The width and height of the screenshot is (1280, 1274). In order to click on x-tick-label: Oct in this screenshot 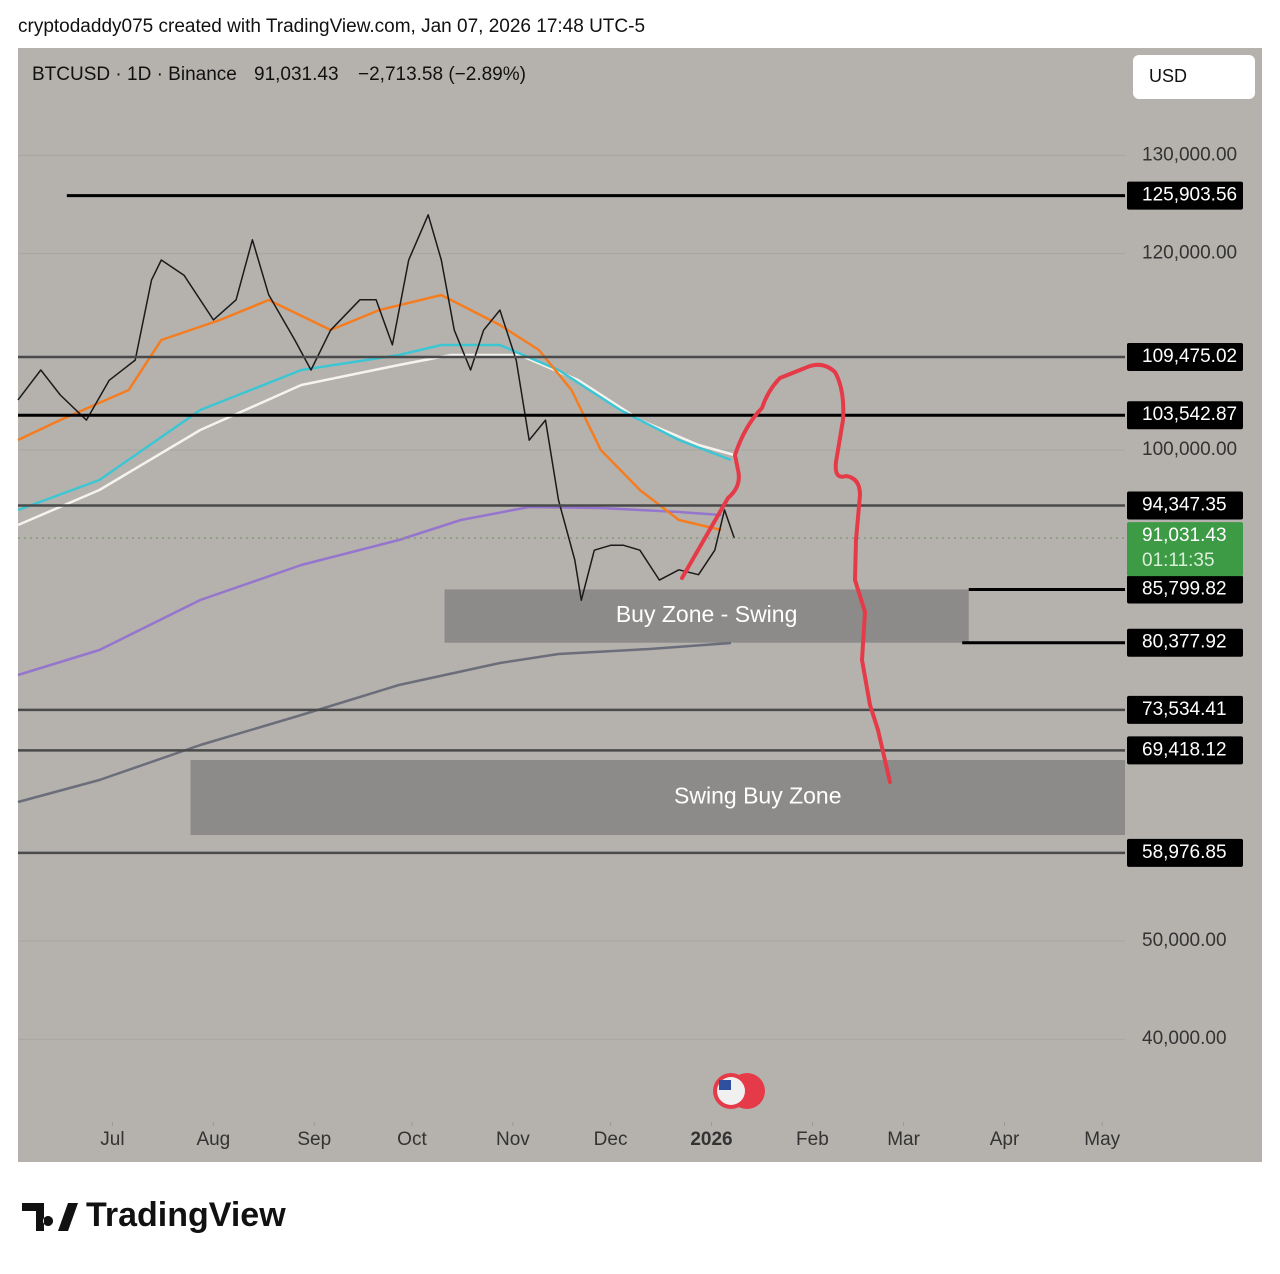, I will do `click(412, 1139)`.